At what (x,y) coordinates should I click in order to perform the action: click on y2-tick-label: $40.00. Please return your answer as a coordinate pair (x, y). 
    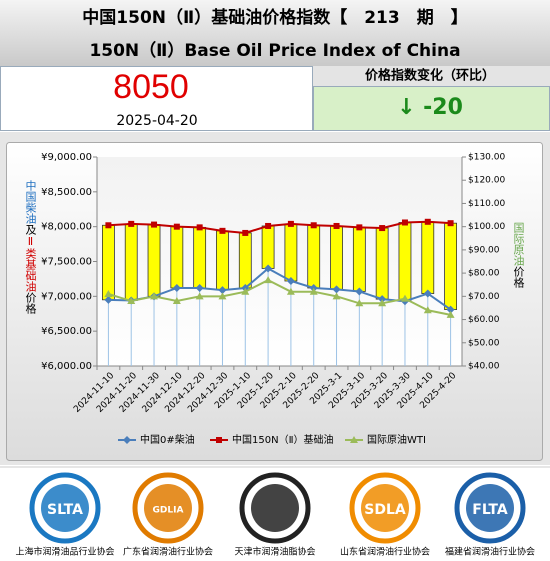
    Looking at the image, I should click on (484, 367).